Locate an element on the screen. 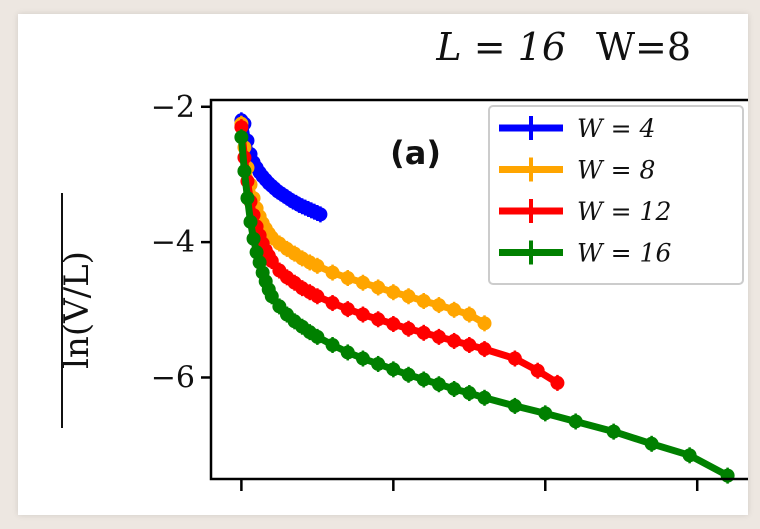 The width and height of the screenshot is (760, 529). legend: W = 4 W = 8 W = 12 W = 16 is located at coordinates (616, 195).